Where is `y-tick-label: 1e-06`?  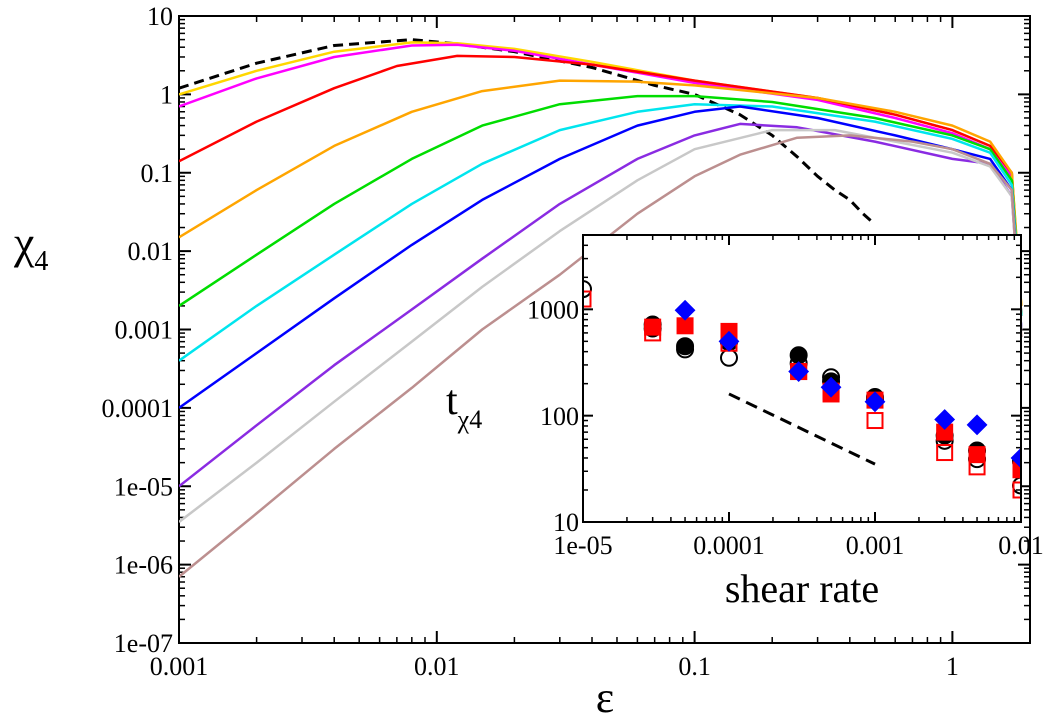
y-tick-label: 1e-06 is located at coordinates (143, 565).